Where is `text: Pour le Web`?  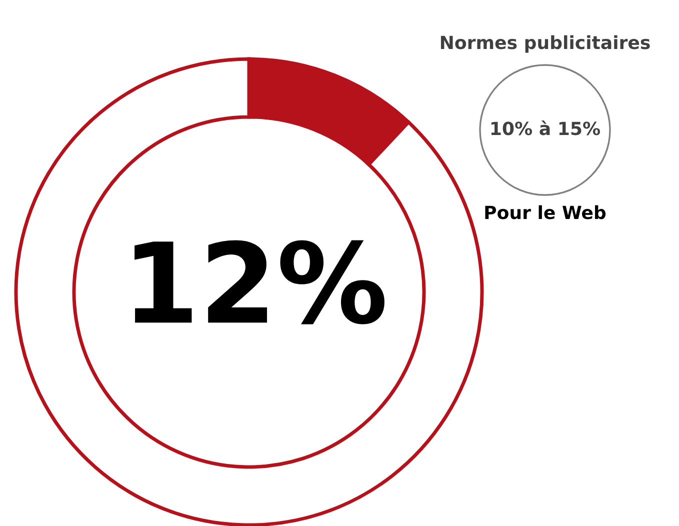
text: Pour le Web is located at coordinates (545, 212).